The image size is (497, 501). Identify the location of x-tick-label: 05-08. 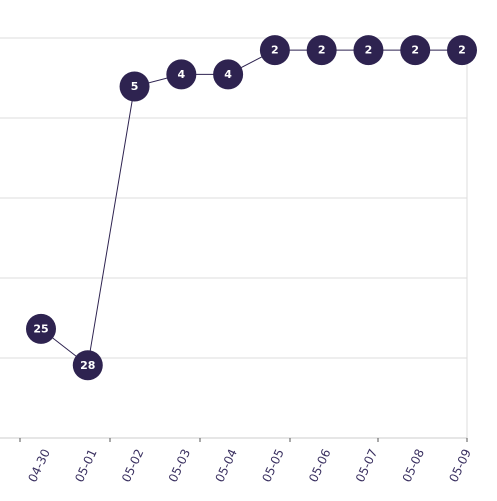
(413, 466).